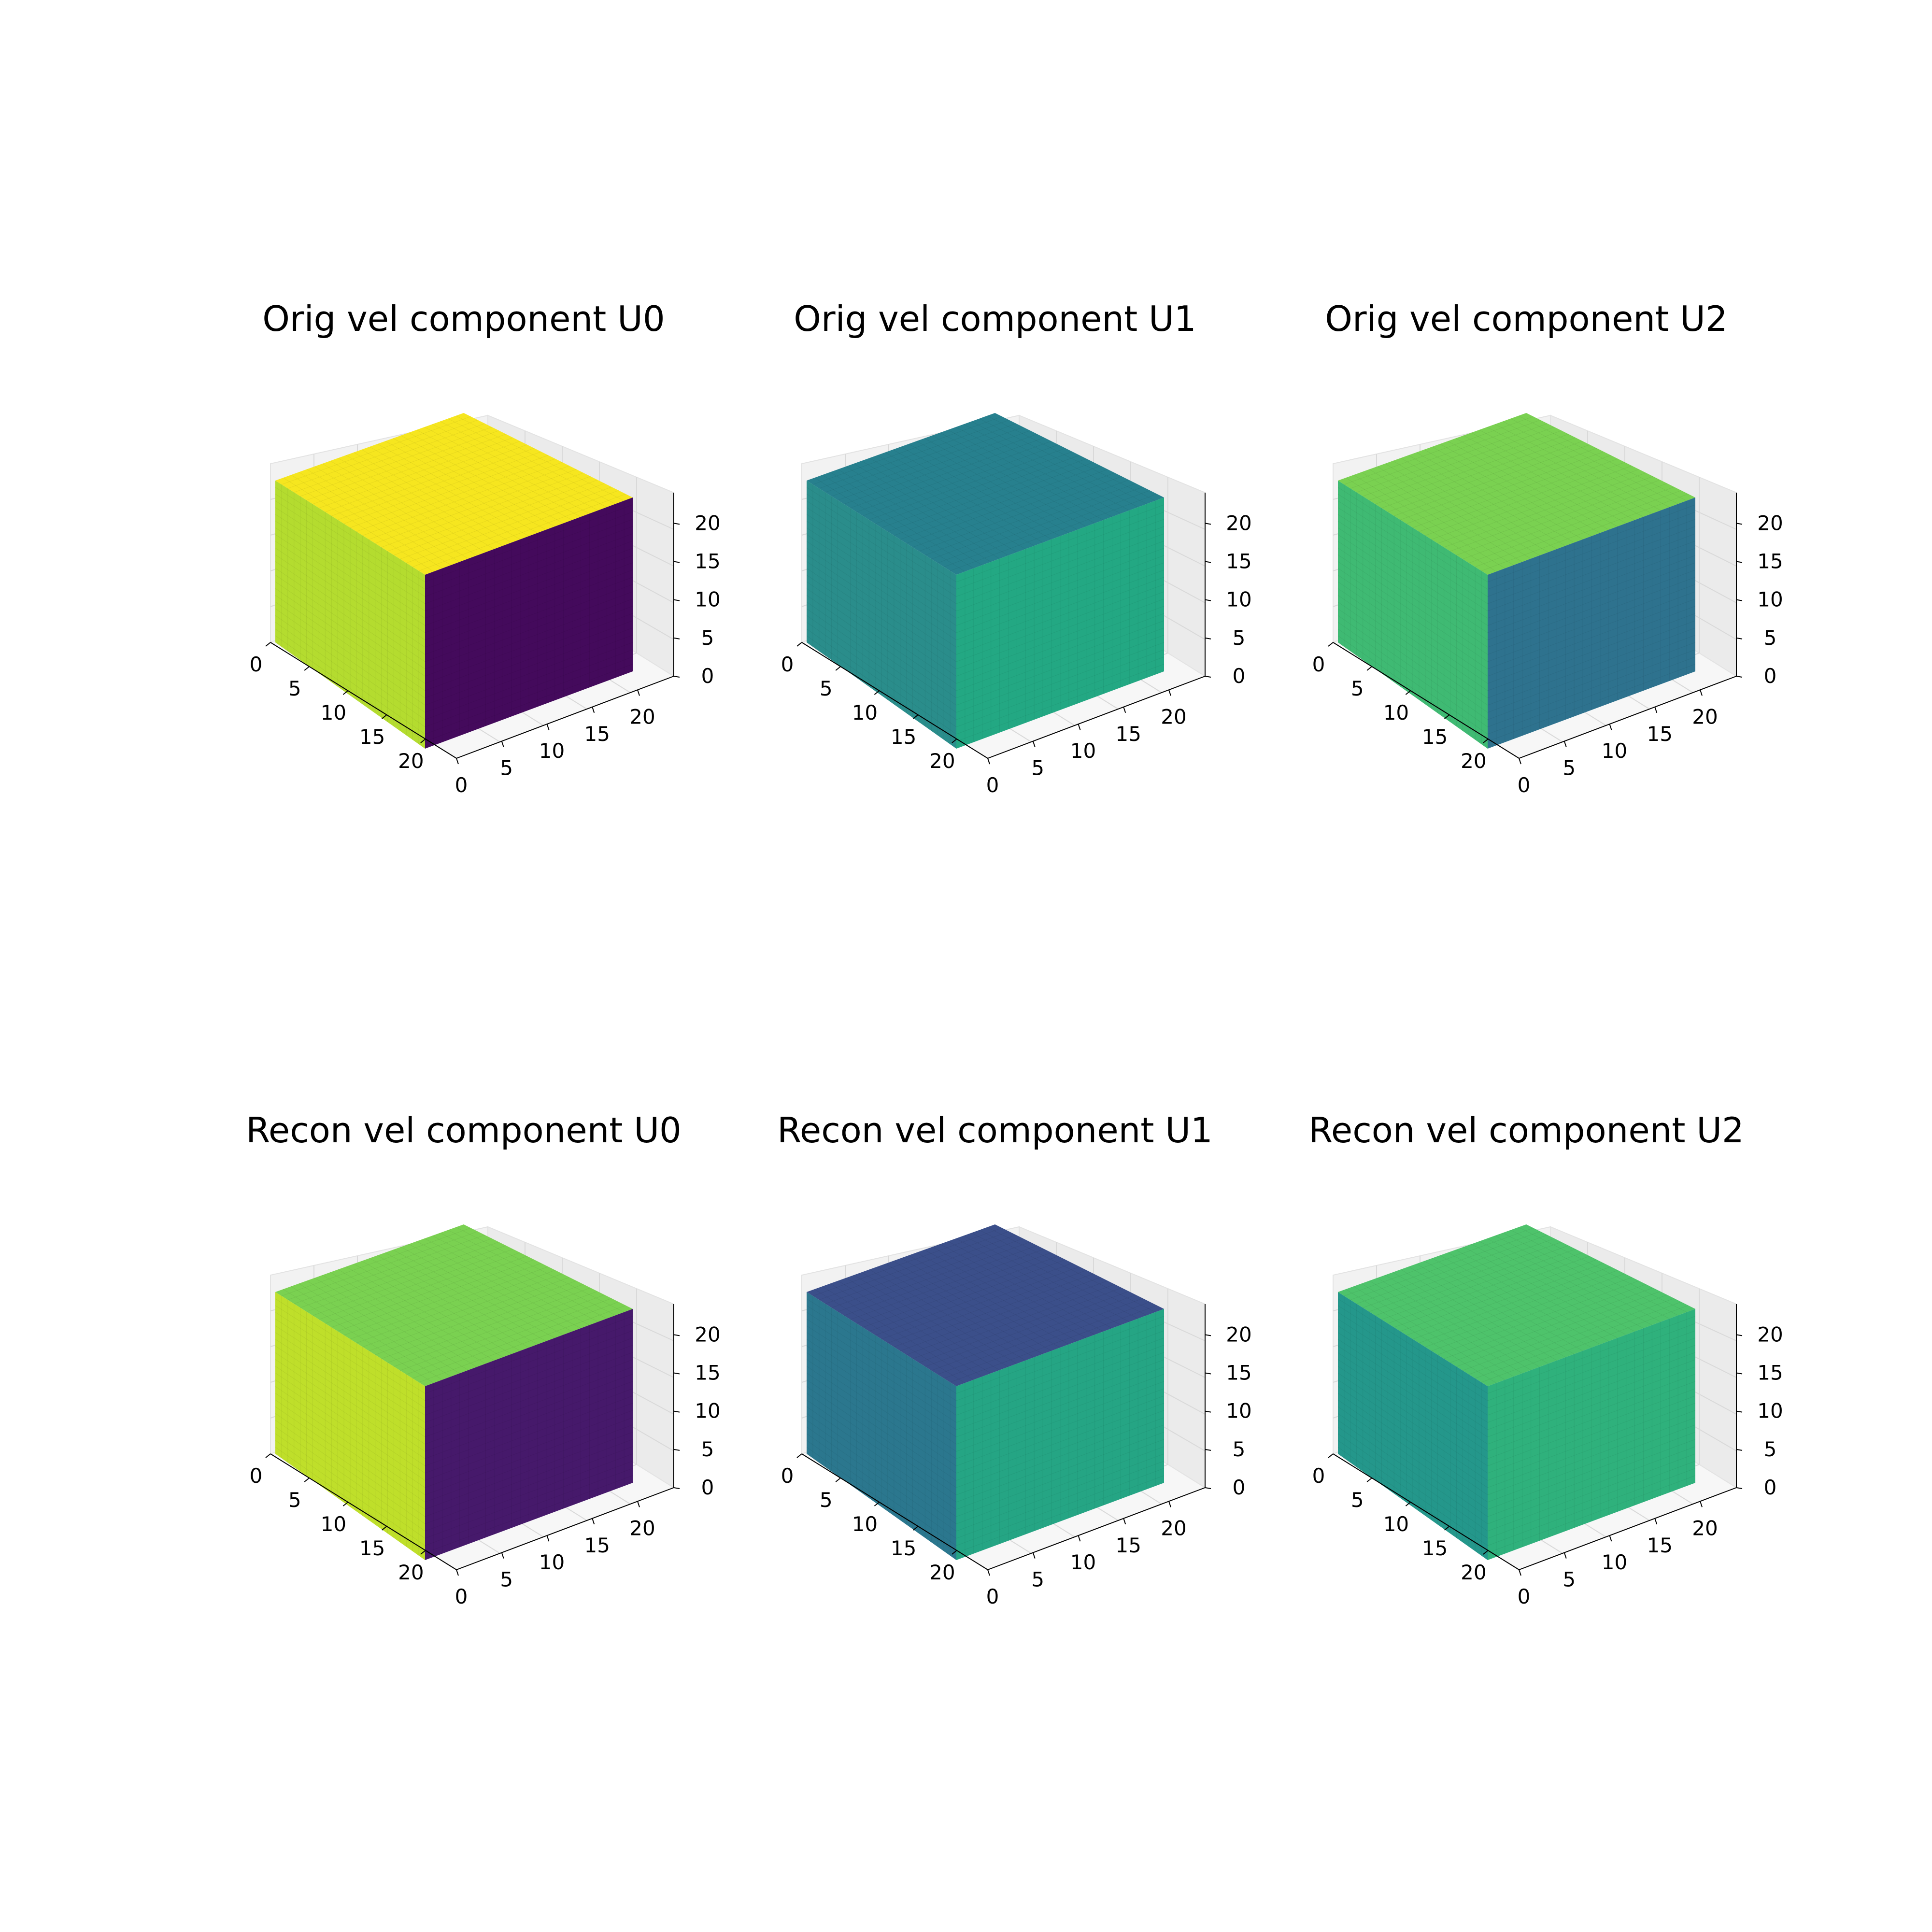 This screenshot has height=1932, width=1932. Describe the element at coordinates (1526, 1130) in the screenshot. I see `panel-title: Recon vel component U2` at that location.